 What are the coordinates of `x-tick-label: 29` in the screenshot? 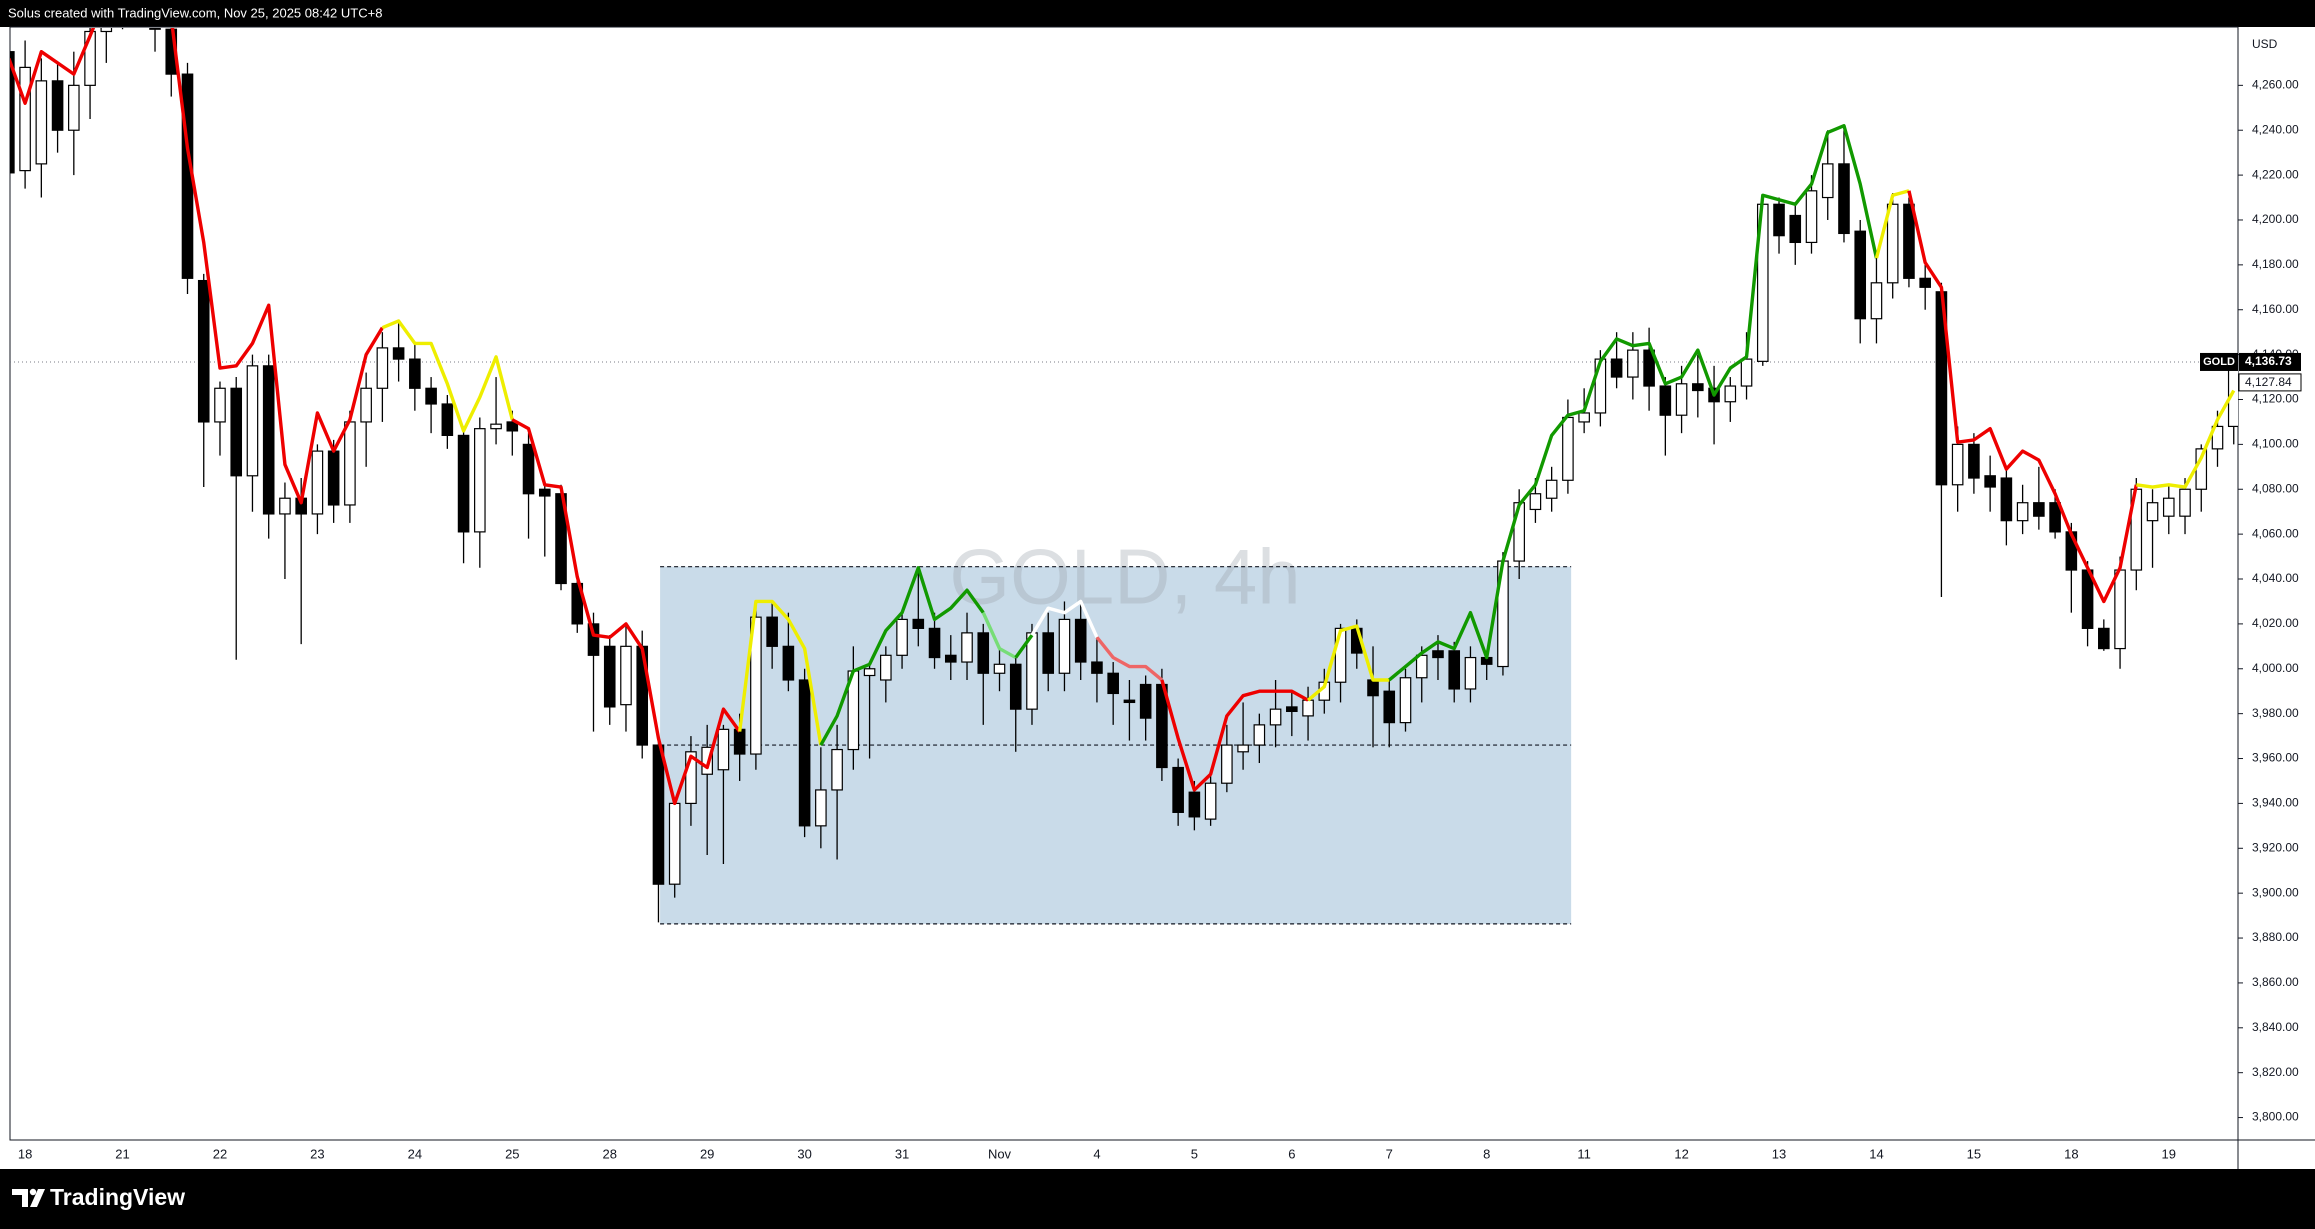 It's located at (707, 1153).